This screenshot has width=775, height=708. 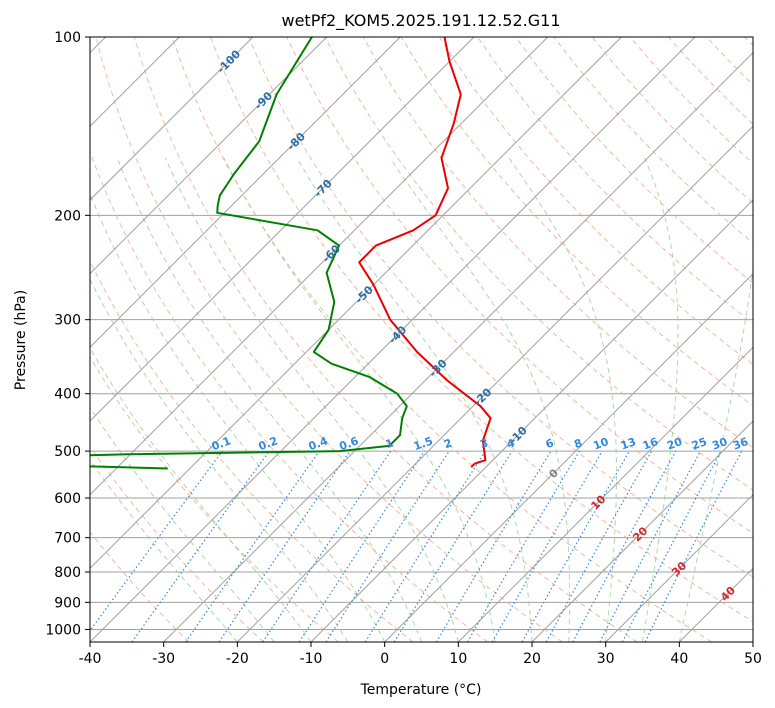 I want to click on mixing-ratio-label: 16, so click(x=650, y=444).